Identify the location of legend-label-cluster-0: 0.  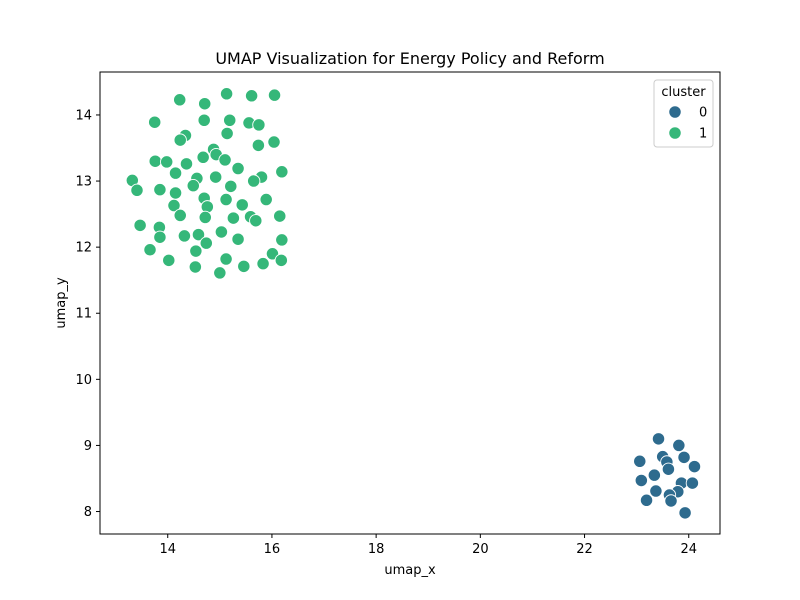
(703, 113).